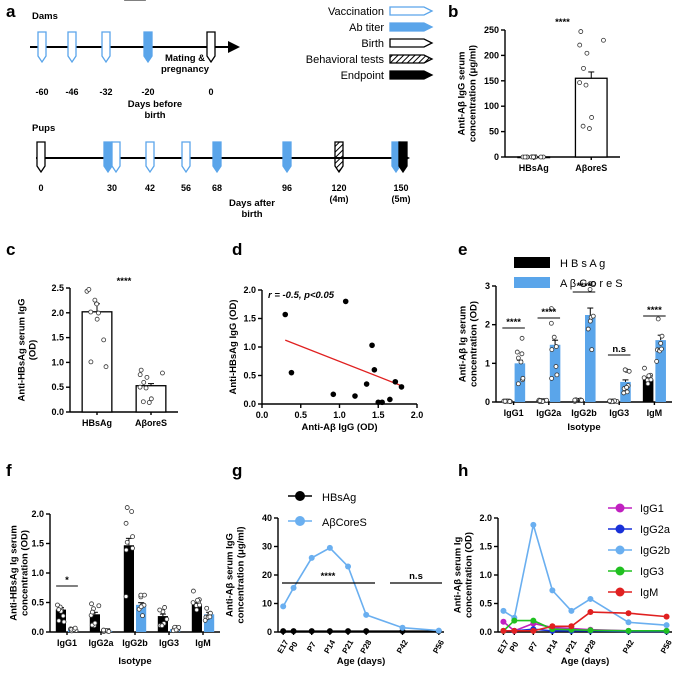 The image size is (685, 675). I want to click on e-x-tick-label: IgG2a, so click(549, 413).